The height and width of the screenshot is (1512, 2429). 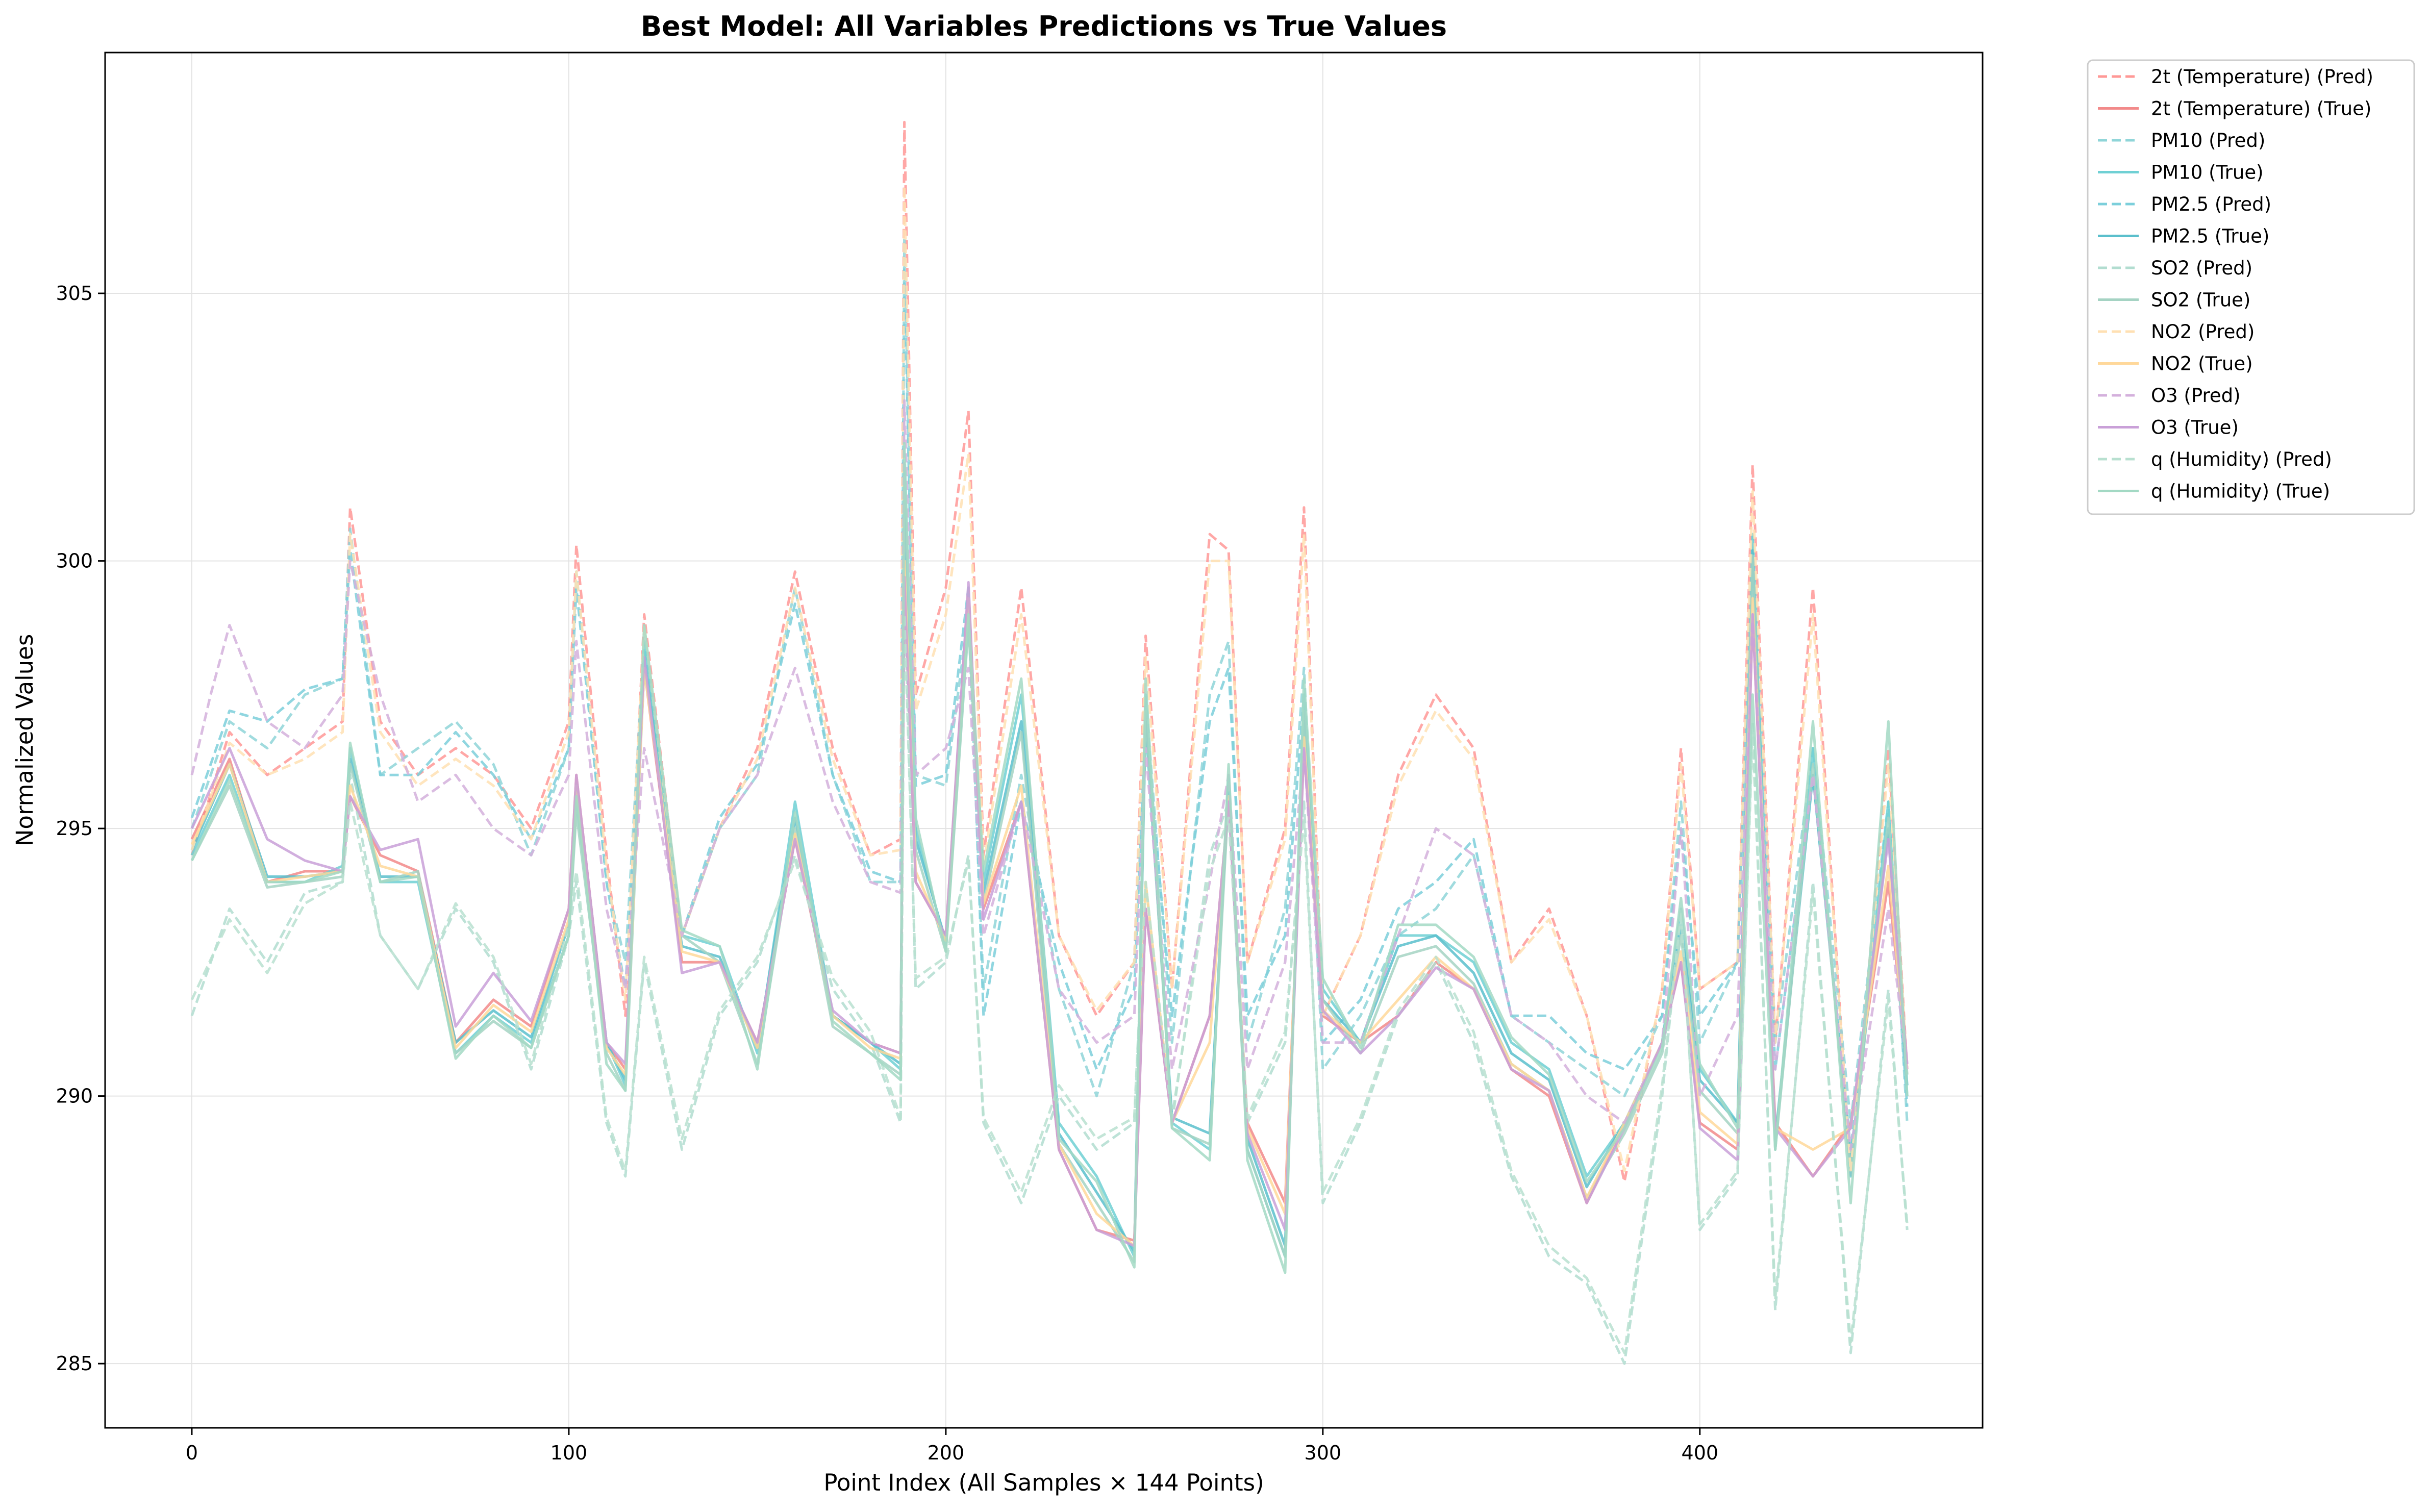 What do you see at coordinates (25, 740) in the screenshot?
I see `y-axis-label: Normalized Values` at bounding box center [25, 740].